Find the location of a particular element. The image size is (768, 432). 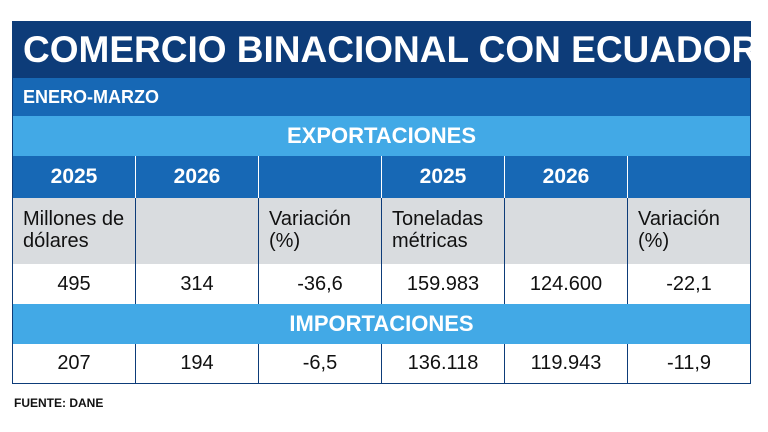

value-cell: -36,6 is located at coordinates (320, 284).